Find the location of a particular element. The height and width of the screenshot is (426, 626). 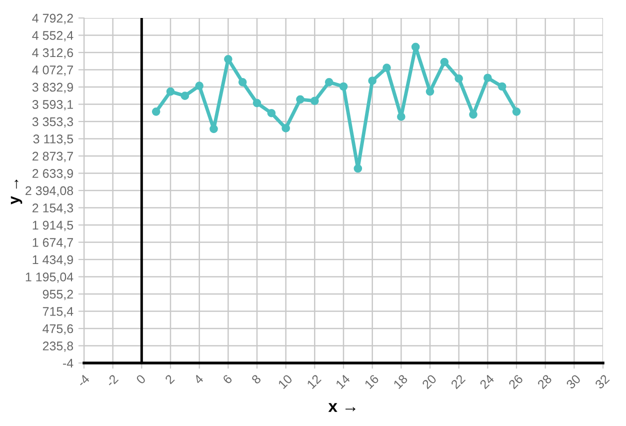

y-tick-label: 235,8 is located at coordinates (58, 347).